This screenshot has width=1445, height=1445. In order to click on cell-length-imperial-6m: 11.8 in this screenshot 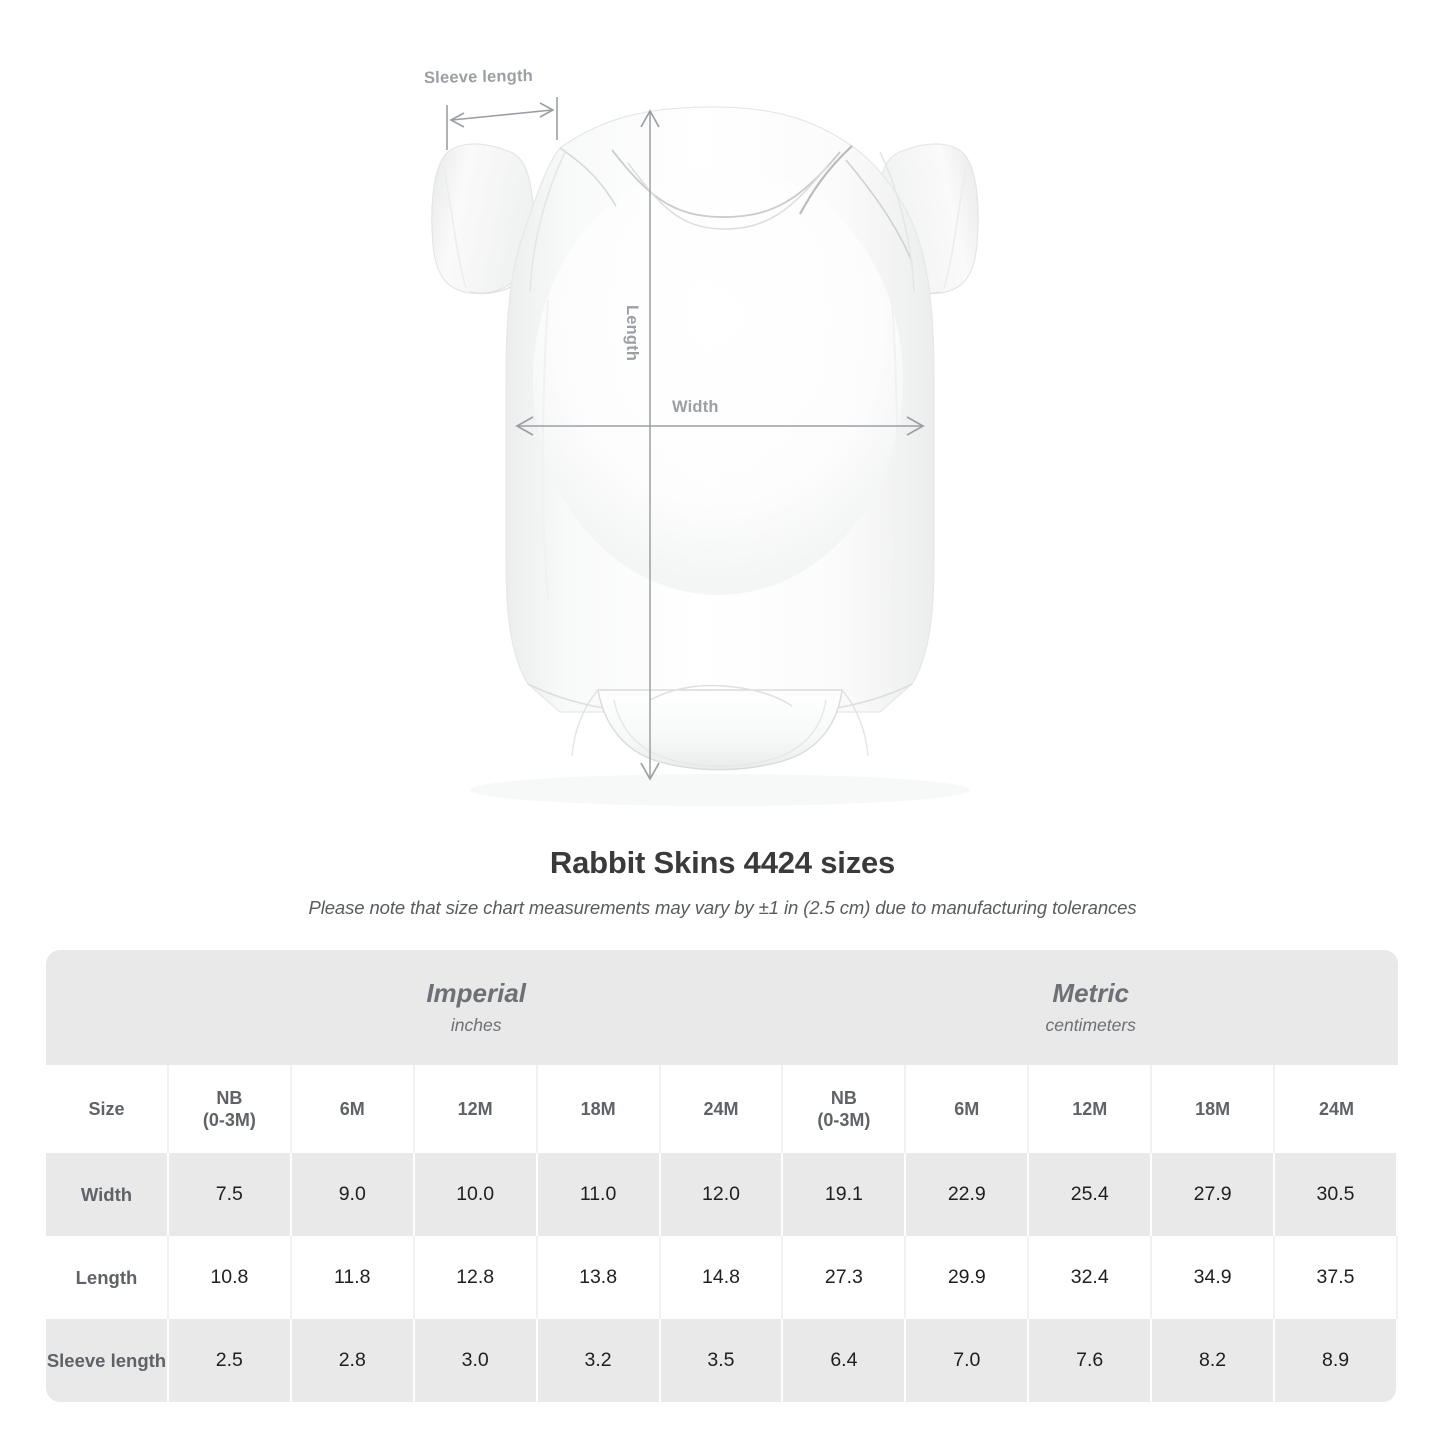, I will do `click(353, 1277)`.